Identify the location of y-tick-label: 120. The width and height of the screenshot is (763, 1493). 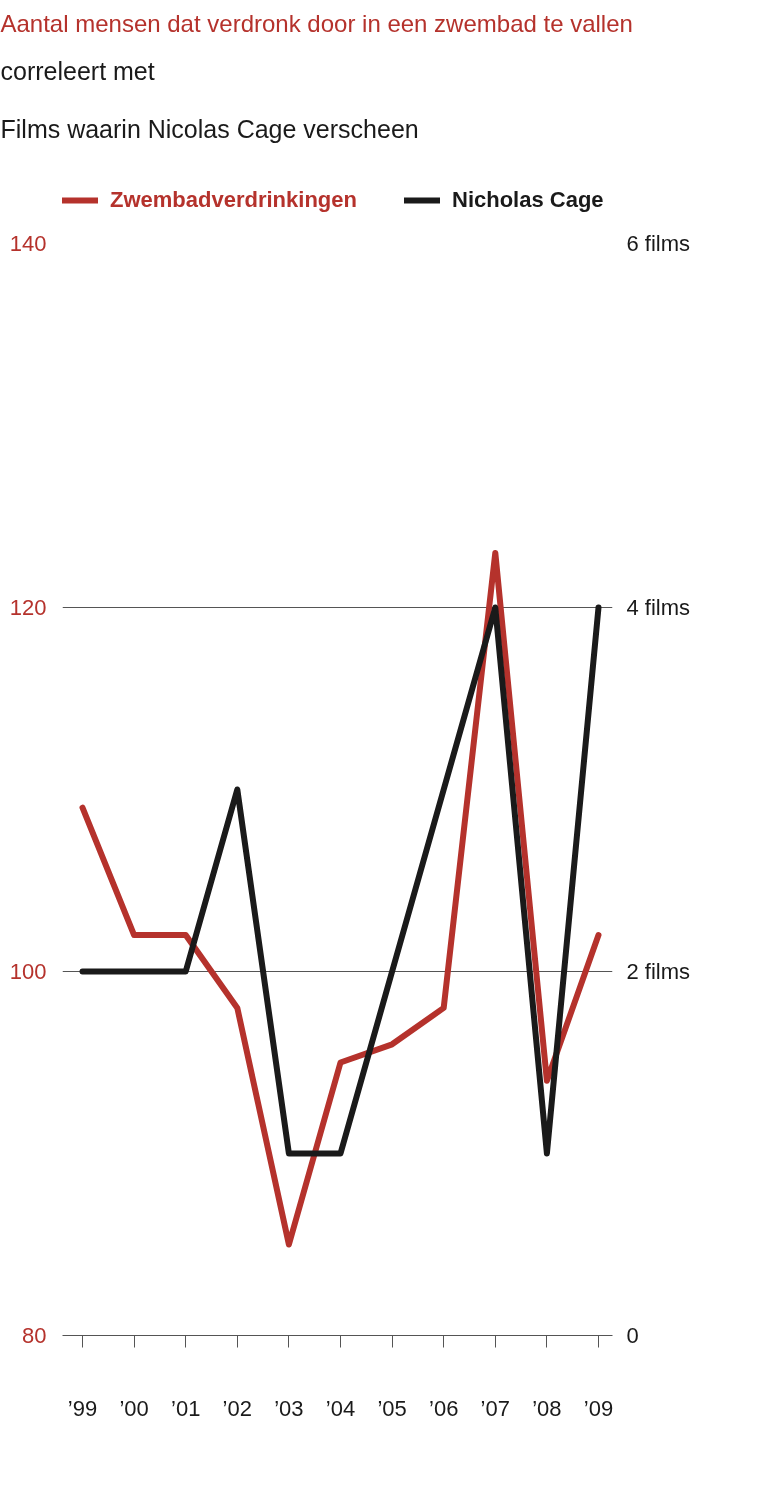
(28, 607).